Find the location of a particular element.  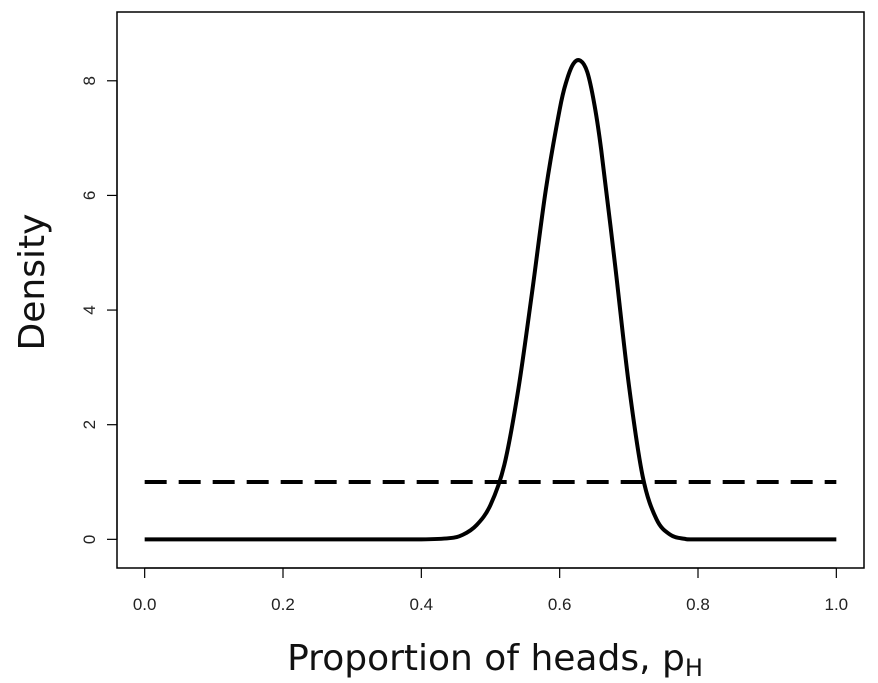

x-tick-label: 0.2 is located at coordinates (283, 604).